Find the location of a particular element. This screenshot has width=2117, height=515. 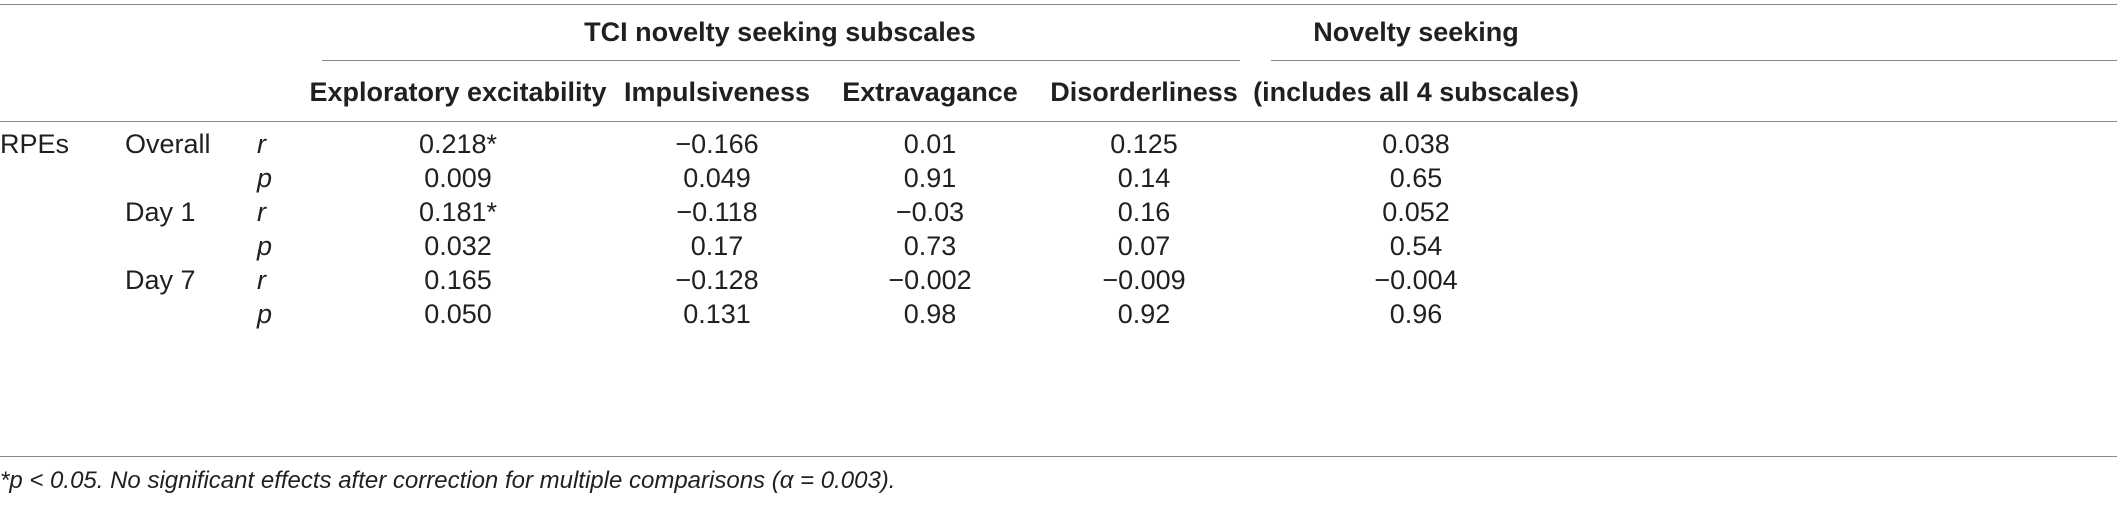

table-cell: 0.96 is located at coordinates (1416, 314).